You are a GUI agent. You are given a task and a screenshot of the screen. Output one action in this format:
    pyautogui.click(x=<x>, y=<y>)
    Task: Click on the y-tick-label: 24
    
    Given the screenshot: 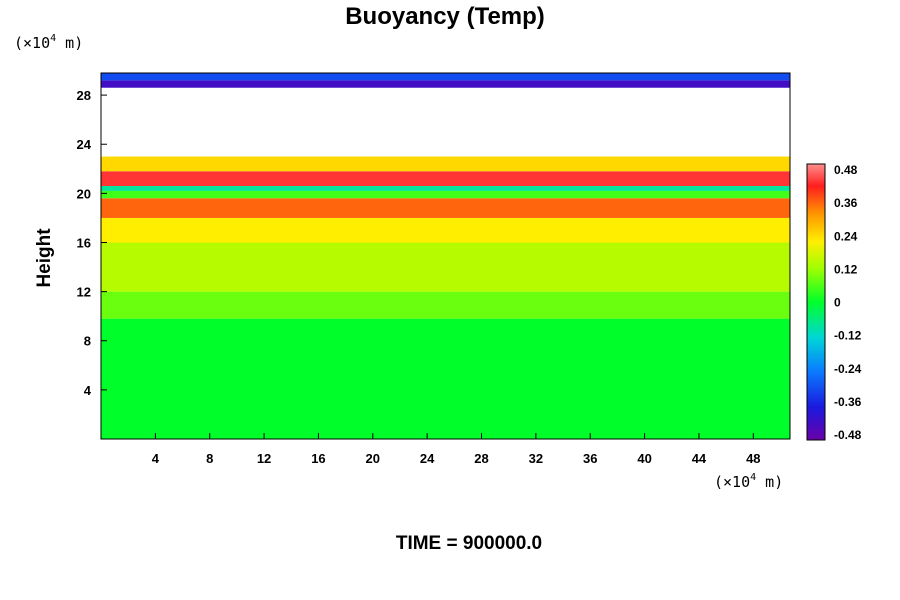 What is the action you would take?
    pyautogui.click(x=84, y=144)
    